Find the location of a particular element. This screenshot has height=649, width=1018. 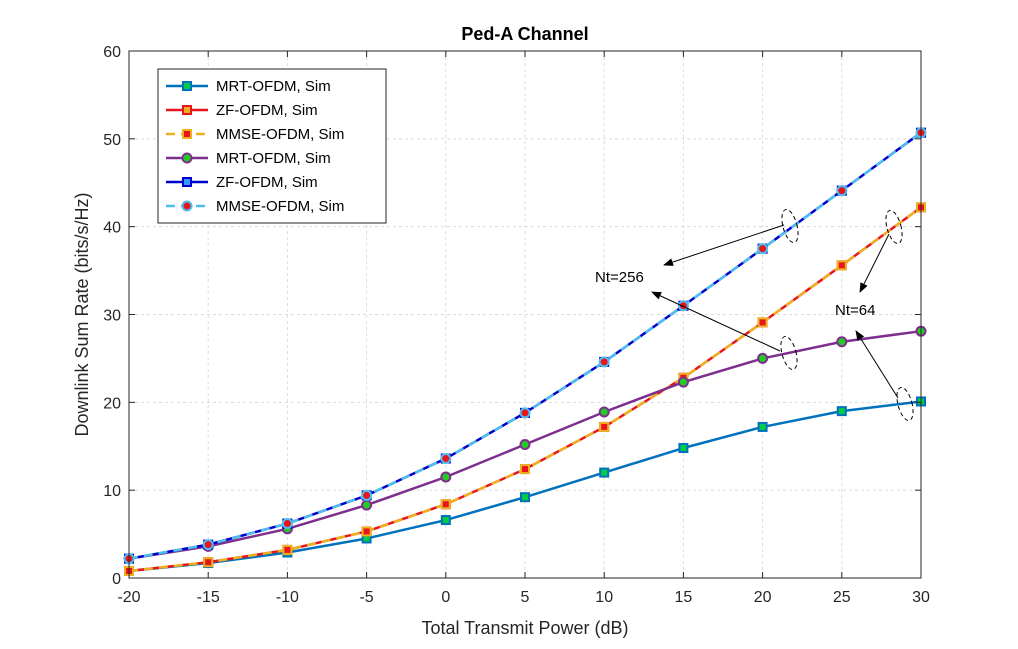

legend-box is located at coordinates (272, 146).